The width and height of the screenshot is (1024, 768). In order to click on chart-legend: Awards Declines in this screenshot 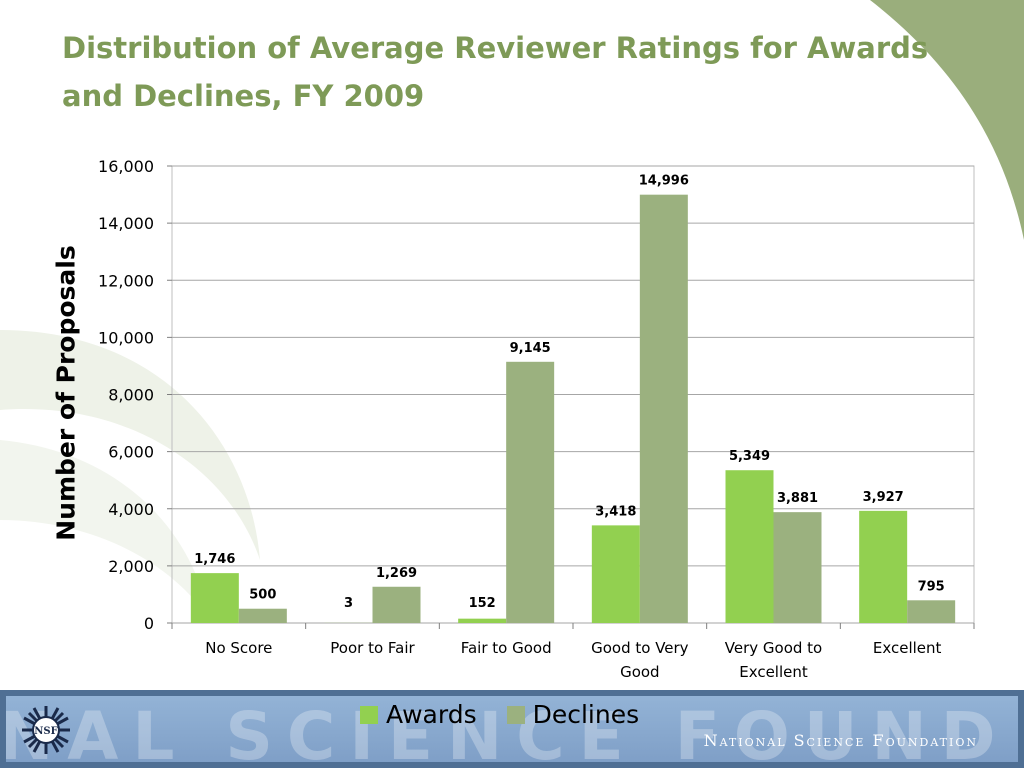, I will do `click(514, 714)`.